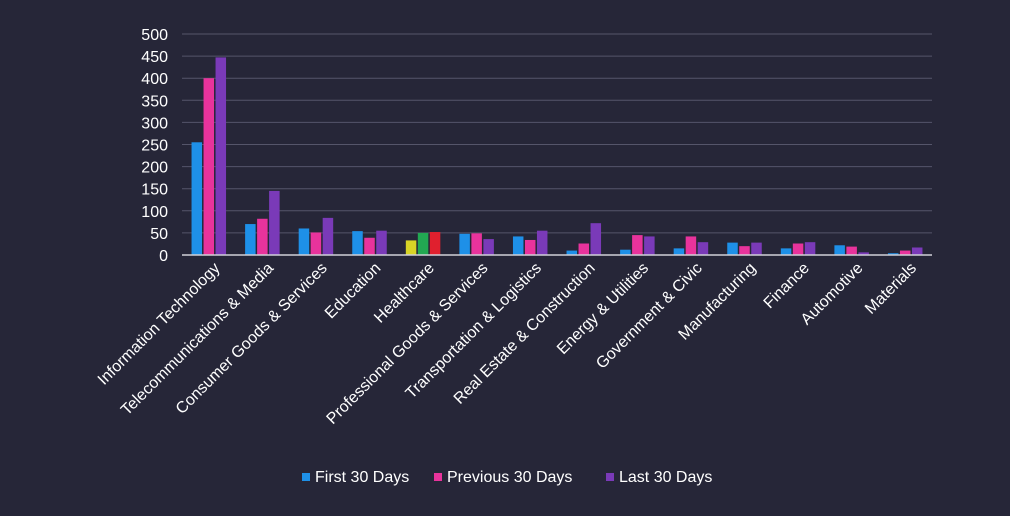  I want to click on legend-label: First 30 Days, so click(362, 477).